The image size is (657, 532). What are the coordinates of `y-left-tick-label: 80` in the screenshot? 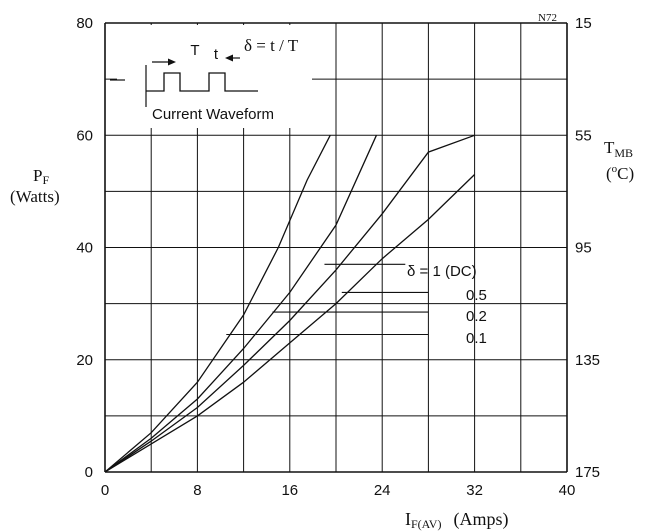 It's located at (84, 23).